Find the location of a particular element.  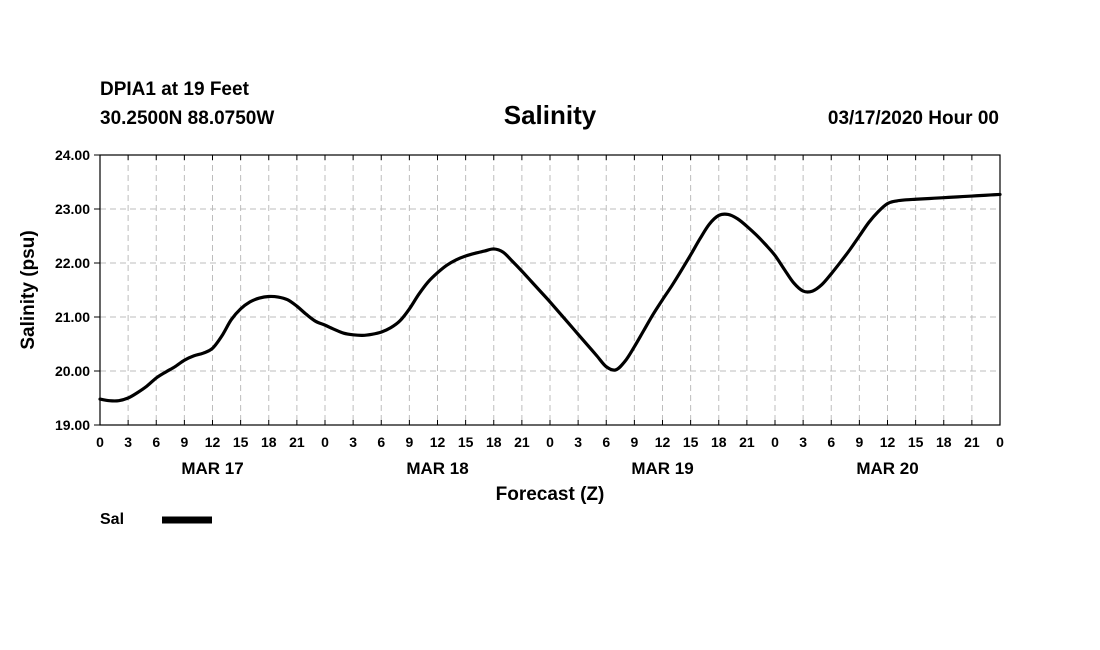

x-day-label: MAR 18 is located at coordinates (437, 468).